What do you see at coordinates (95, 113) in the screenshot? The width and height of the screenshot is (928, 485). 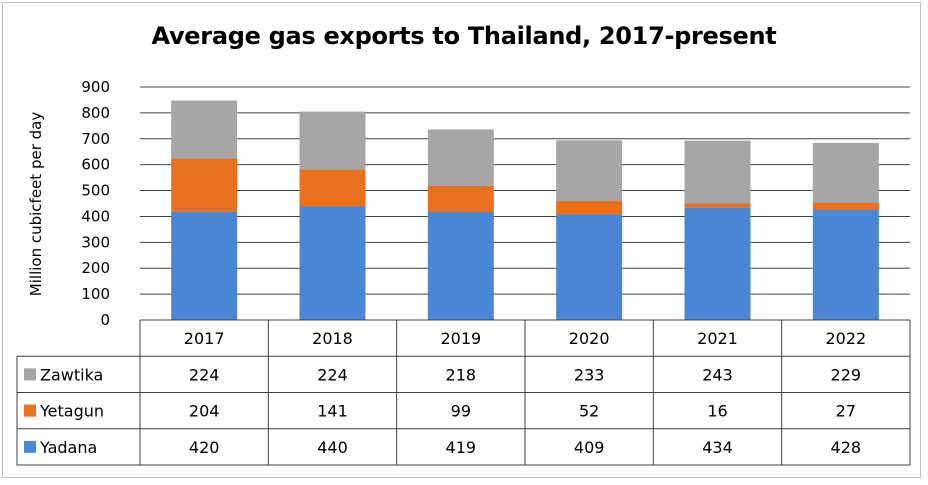 I see `y-tick-label: 800` at bounding box center [95, 113].